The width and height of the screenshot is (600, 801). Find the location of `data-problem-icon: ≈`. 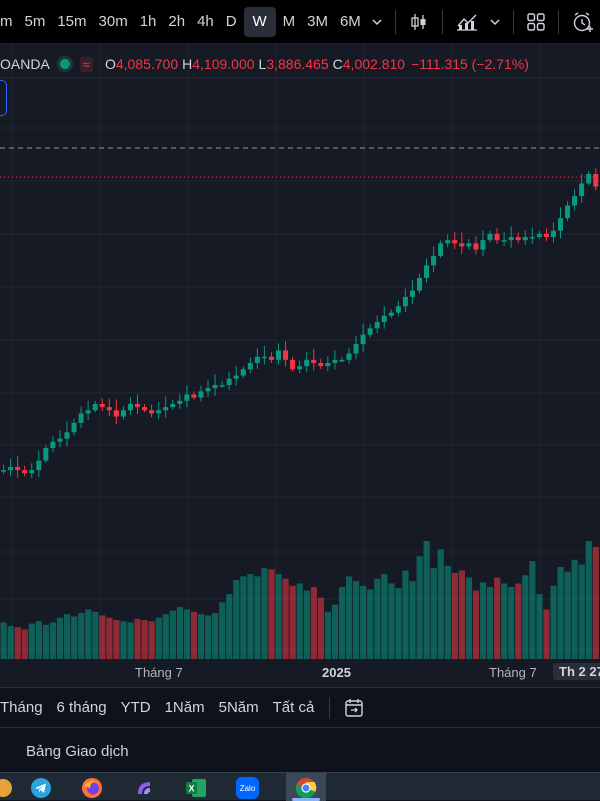

data-problem-icon: ≈ is located at coordinates (86, 64).